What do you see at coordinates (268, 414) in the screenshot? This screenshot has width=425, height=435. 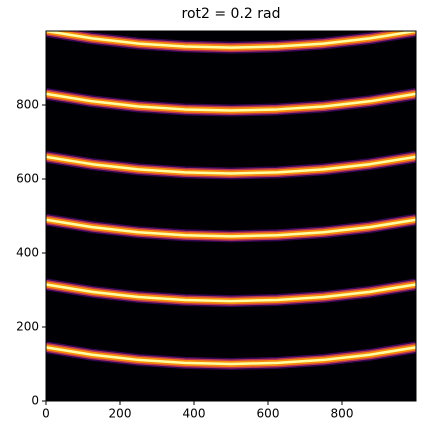 I see `x-tick-label: 600` at bounding box center [268, 414].